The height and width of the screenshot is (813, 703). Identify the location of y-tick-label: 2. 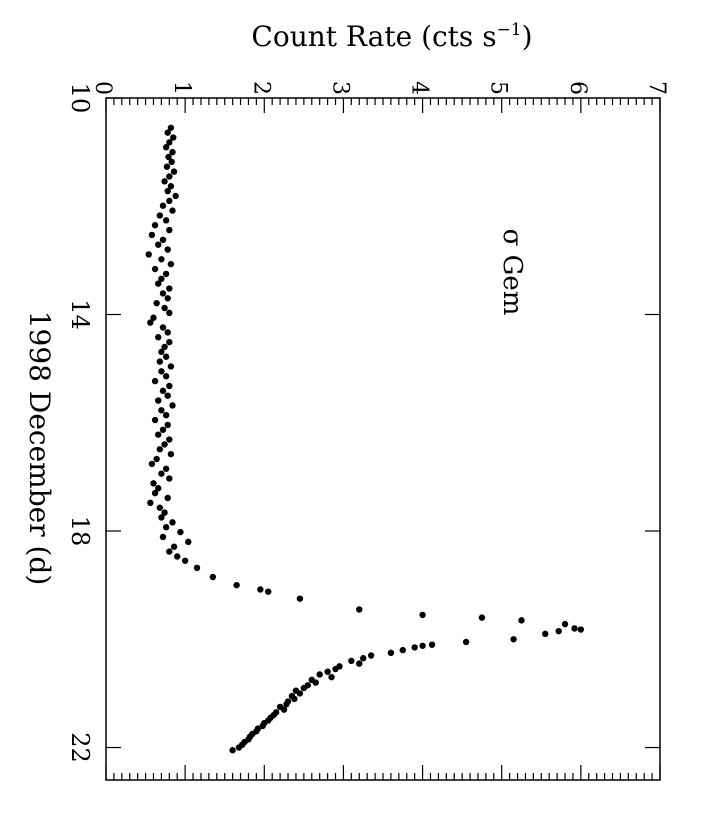
(260, 88).